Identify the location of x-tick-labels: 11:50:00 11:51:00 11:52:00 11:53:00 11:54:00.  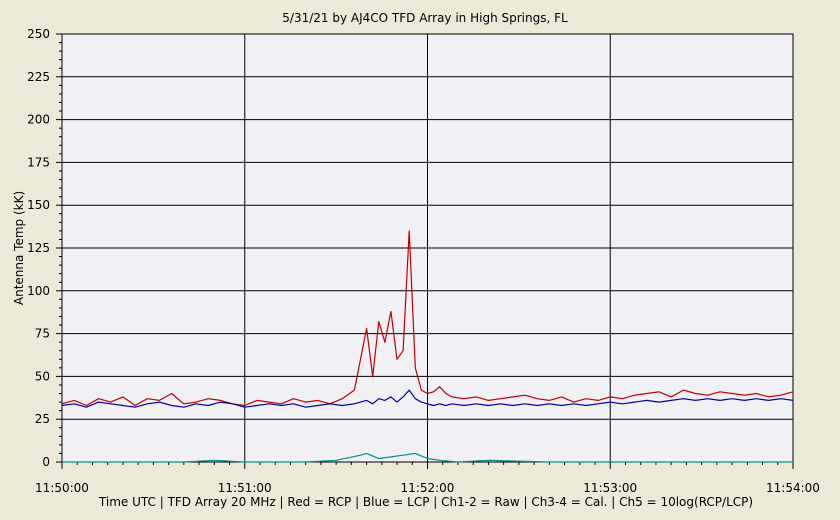
(427, 488).